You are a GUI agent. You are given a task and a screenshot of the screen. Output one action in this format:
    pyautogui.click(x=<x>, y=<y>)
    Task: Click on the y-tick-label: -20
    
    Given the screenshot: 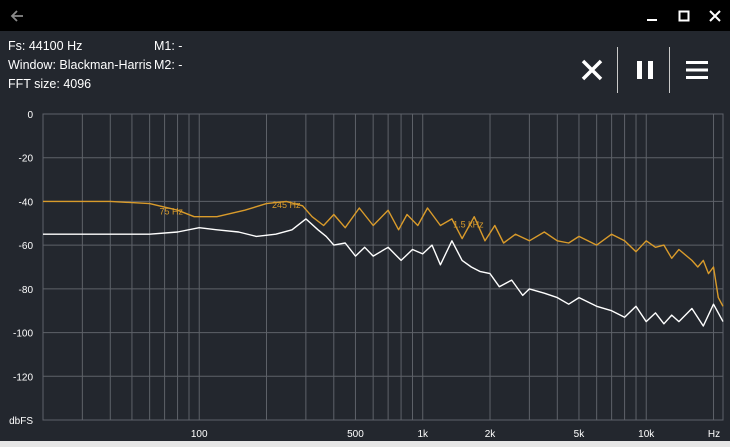 What is the action you would take?
    pyautogui.click(x=26, y=159)
    